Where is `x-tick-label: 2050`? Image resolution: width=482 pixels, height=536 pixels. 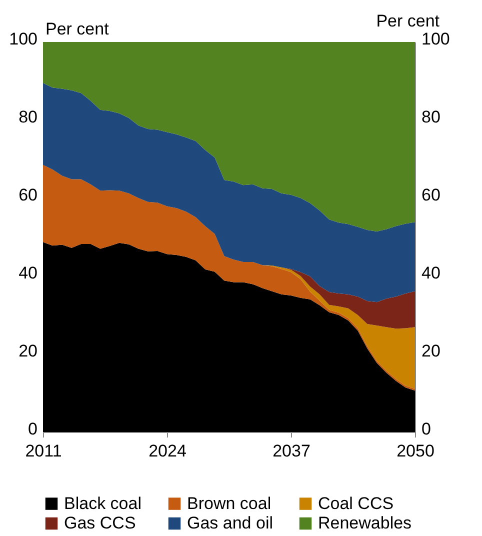 x-tick-label: 2050 is located at coordinates (415, 451).